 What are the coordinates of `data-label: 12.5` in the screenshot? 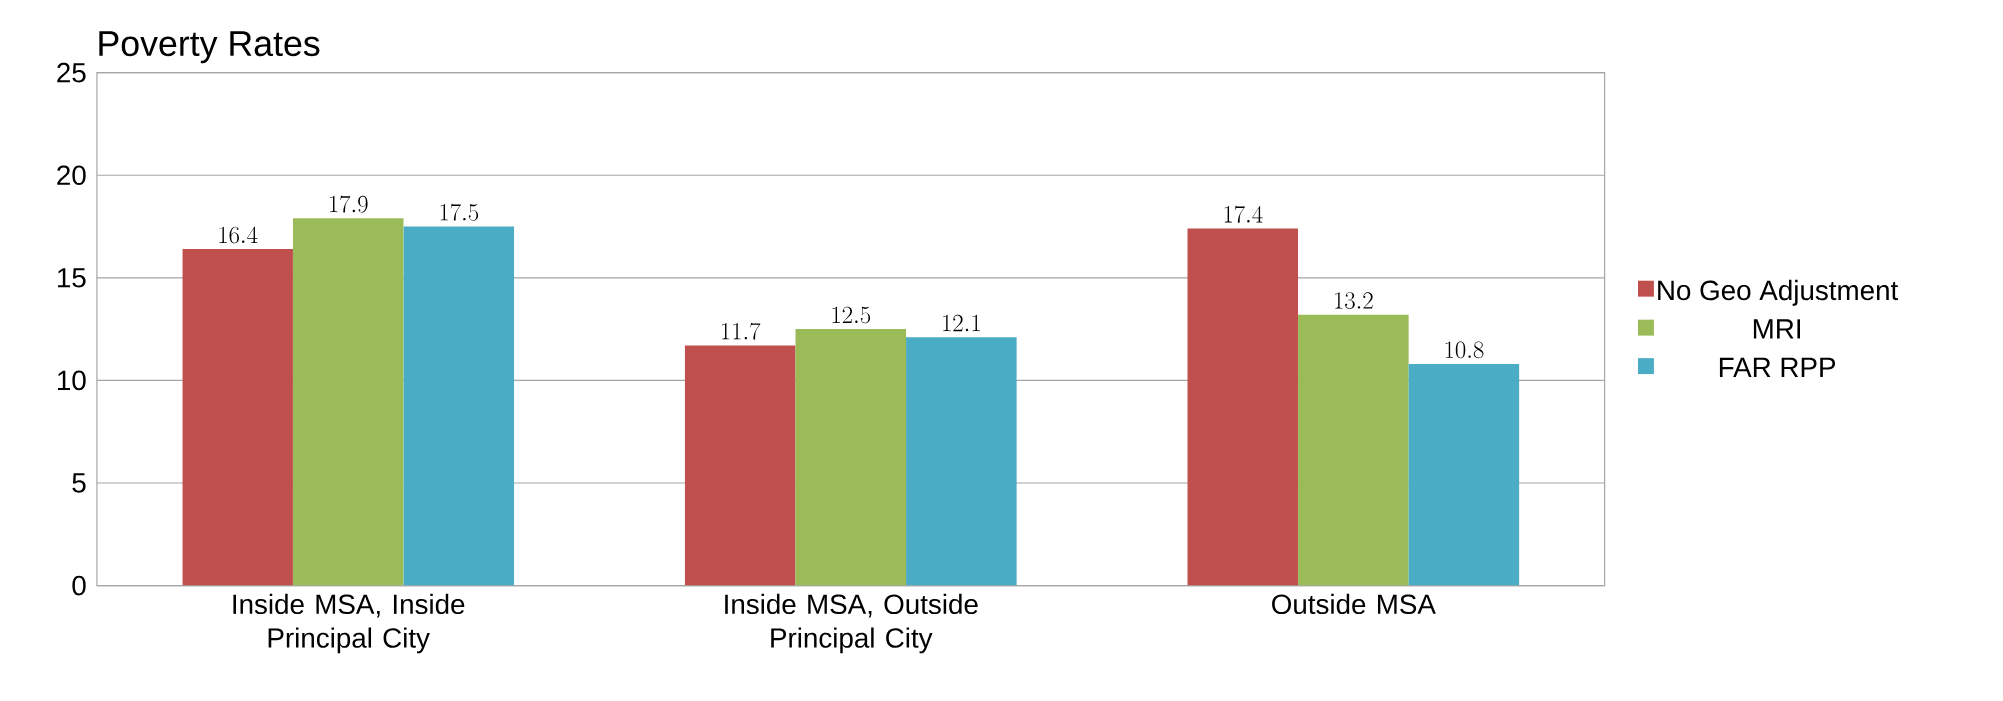 It's located at (851, 315).